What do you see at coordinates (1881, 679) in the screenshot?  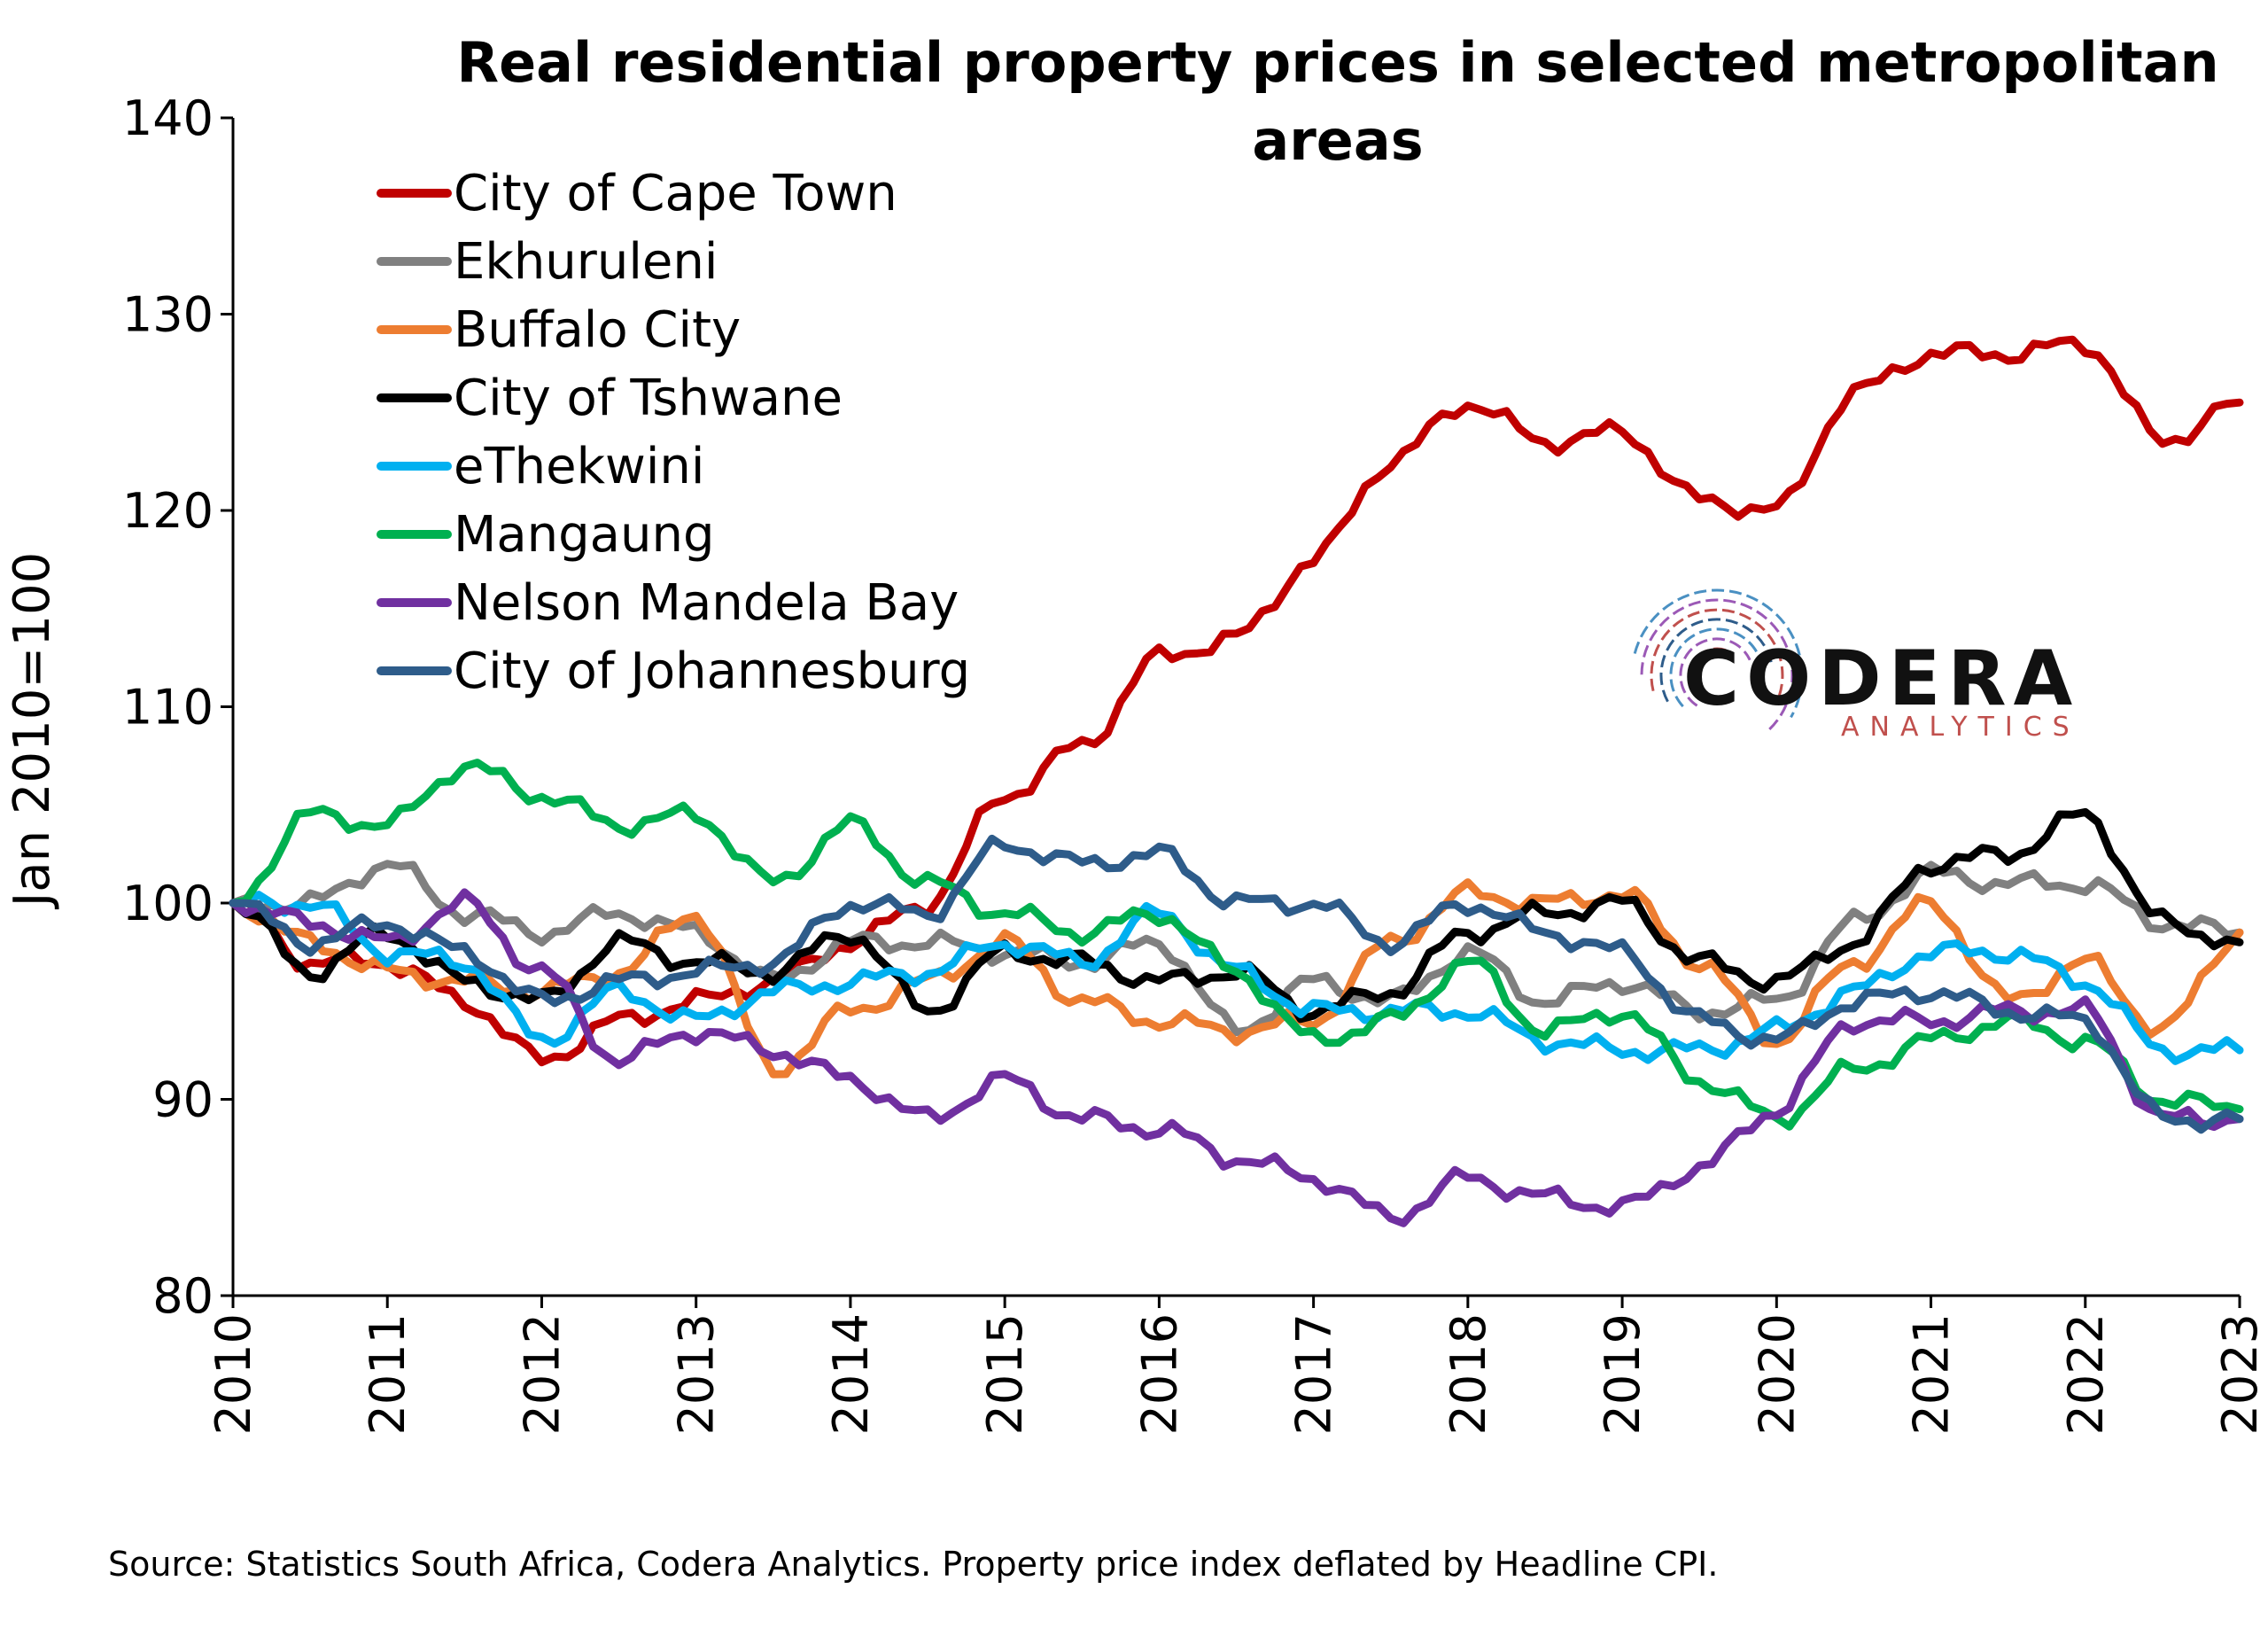 I see `logo-name: CODERA` at bounding box center [1881, 679].